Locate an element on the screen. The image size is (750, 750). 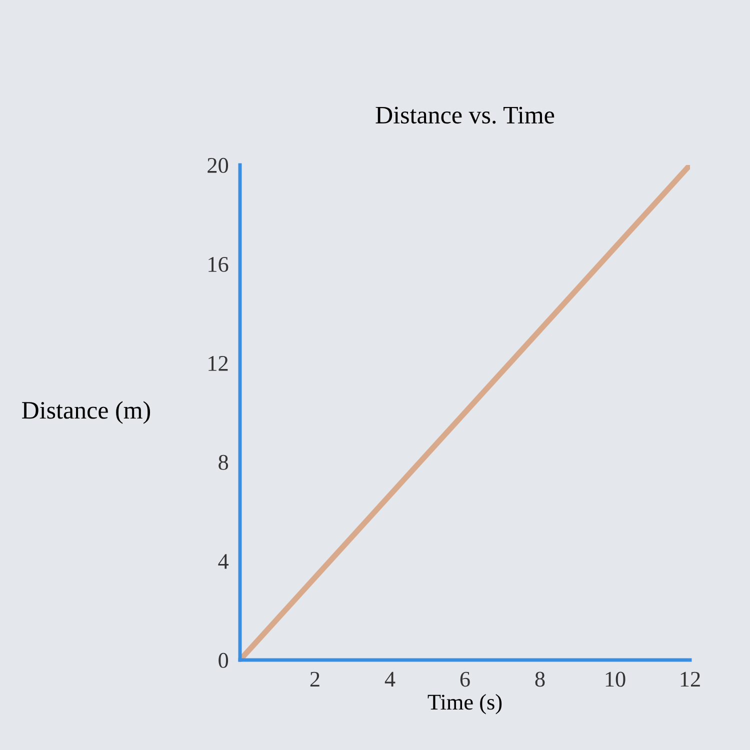
x-tick-label: 10 is located at coordinates (616, 679).